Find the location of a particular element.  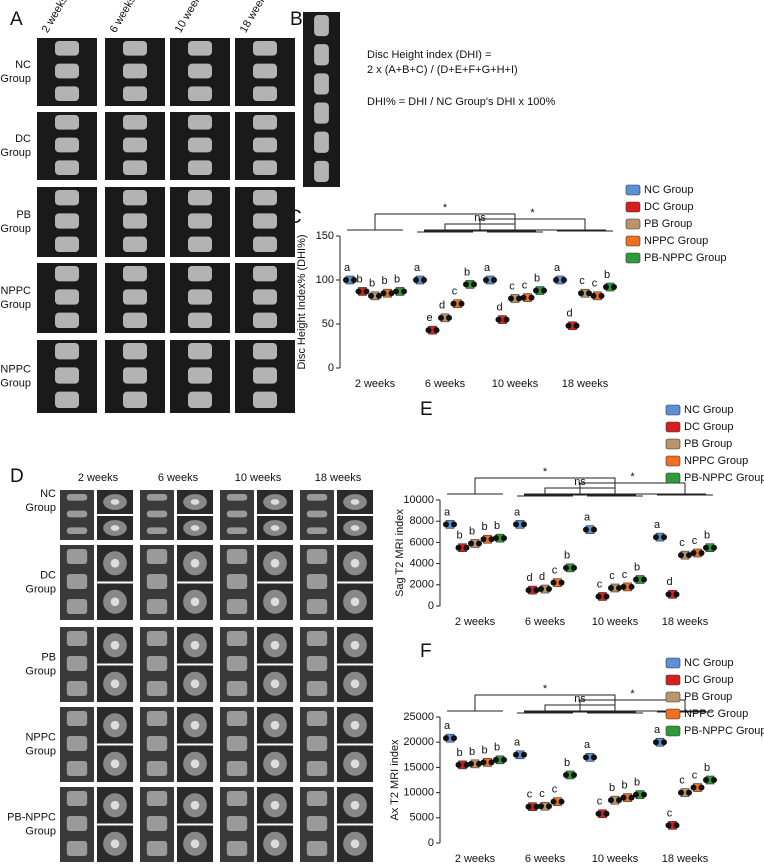

x-tick-label: 10 weeks is located at coordinates (615, 622).